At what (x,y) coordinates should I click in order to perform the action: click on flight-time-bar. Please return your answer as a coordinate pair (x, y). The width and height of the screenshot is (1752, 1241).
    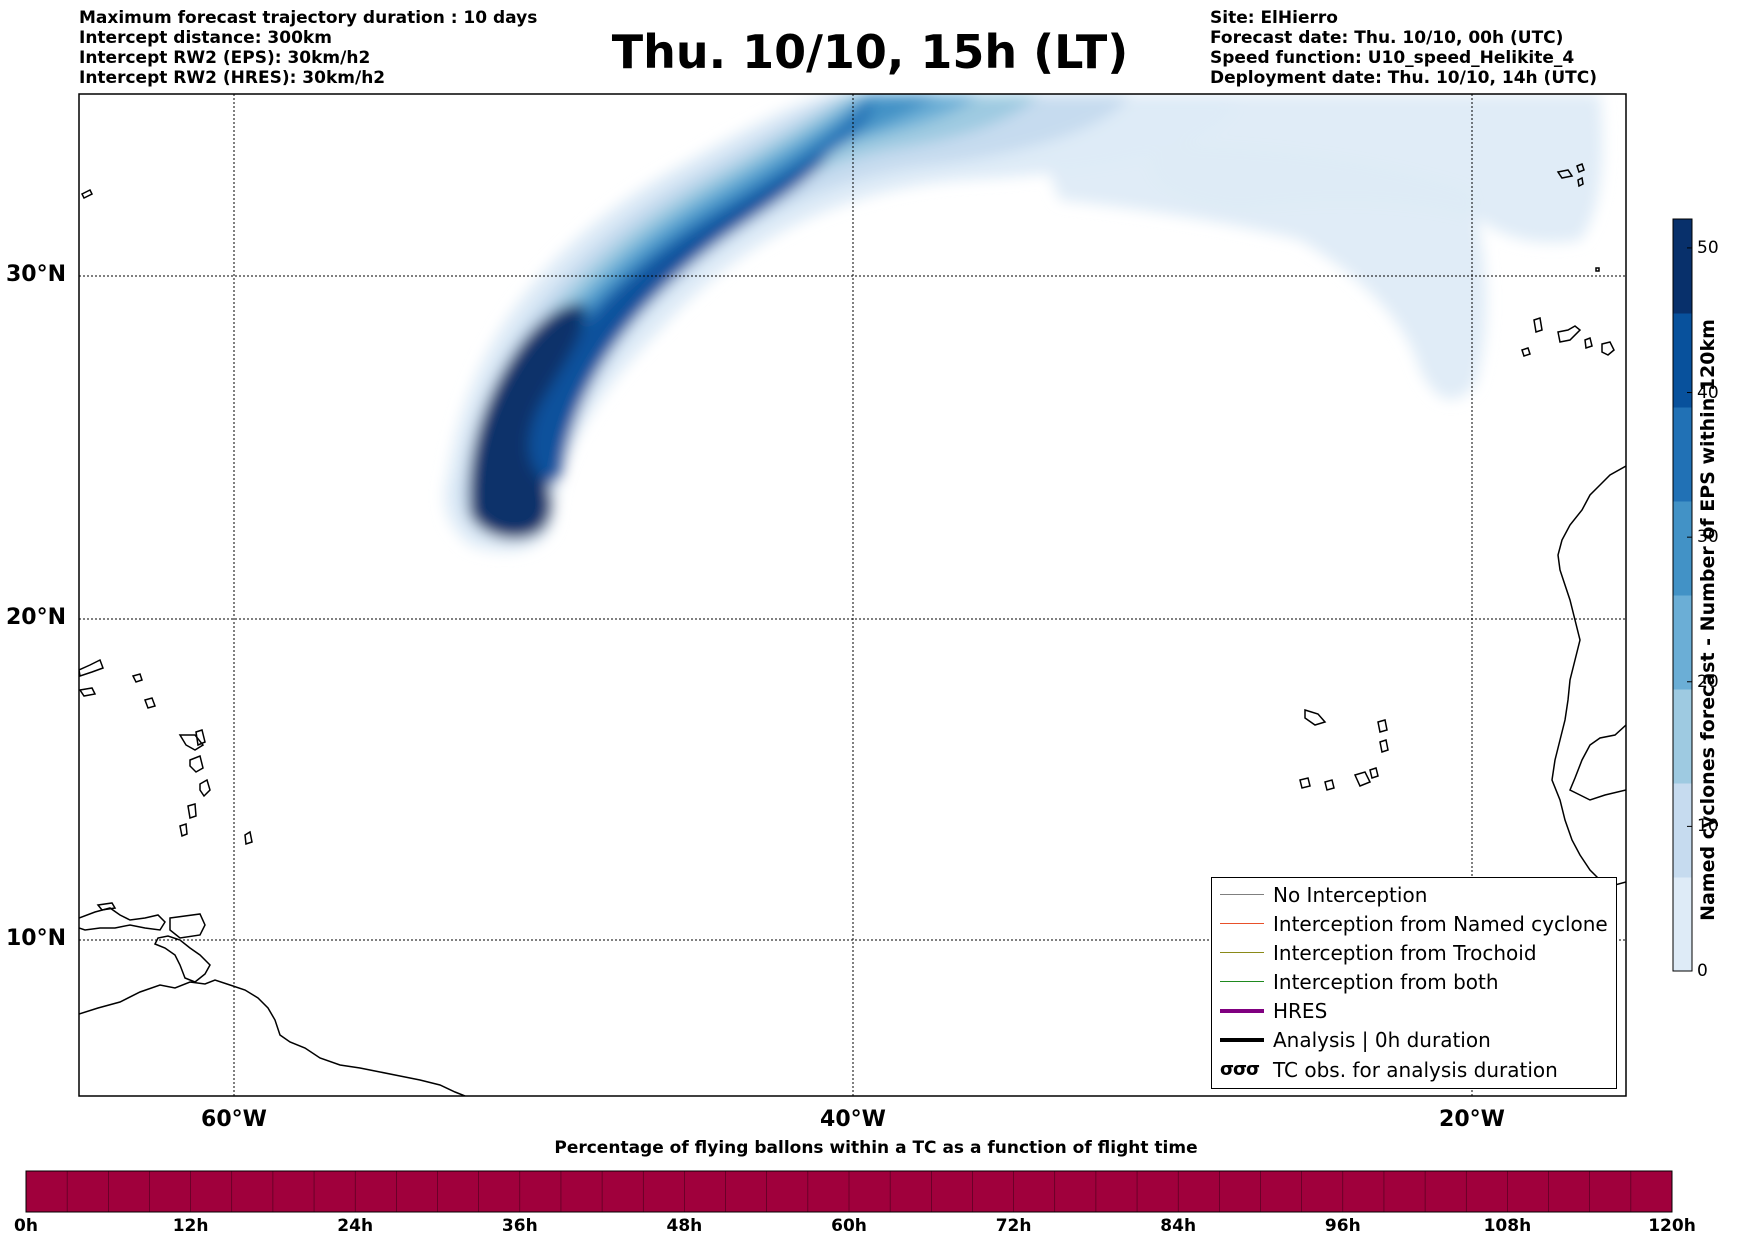
    Looking at the image, I should click on (849, 1191).